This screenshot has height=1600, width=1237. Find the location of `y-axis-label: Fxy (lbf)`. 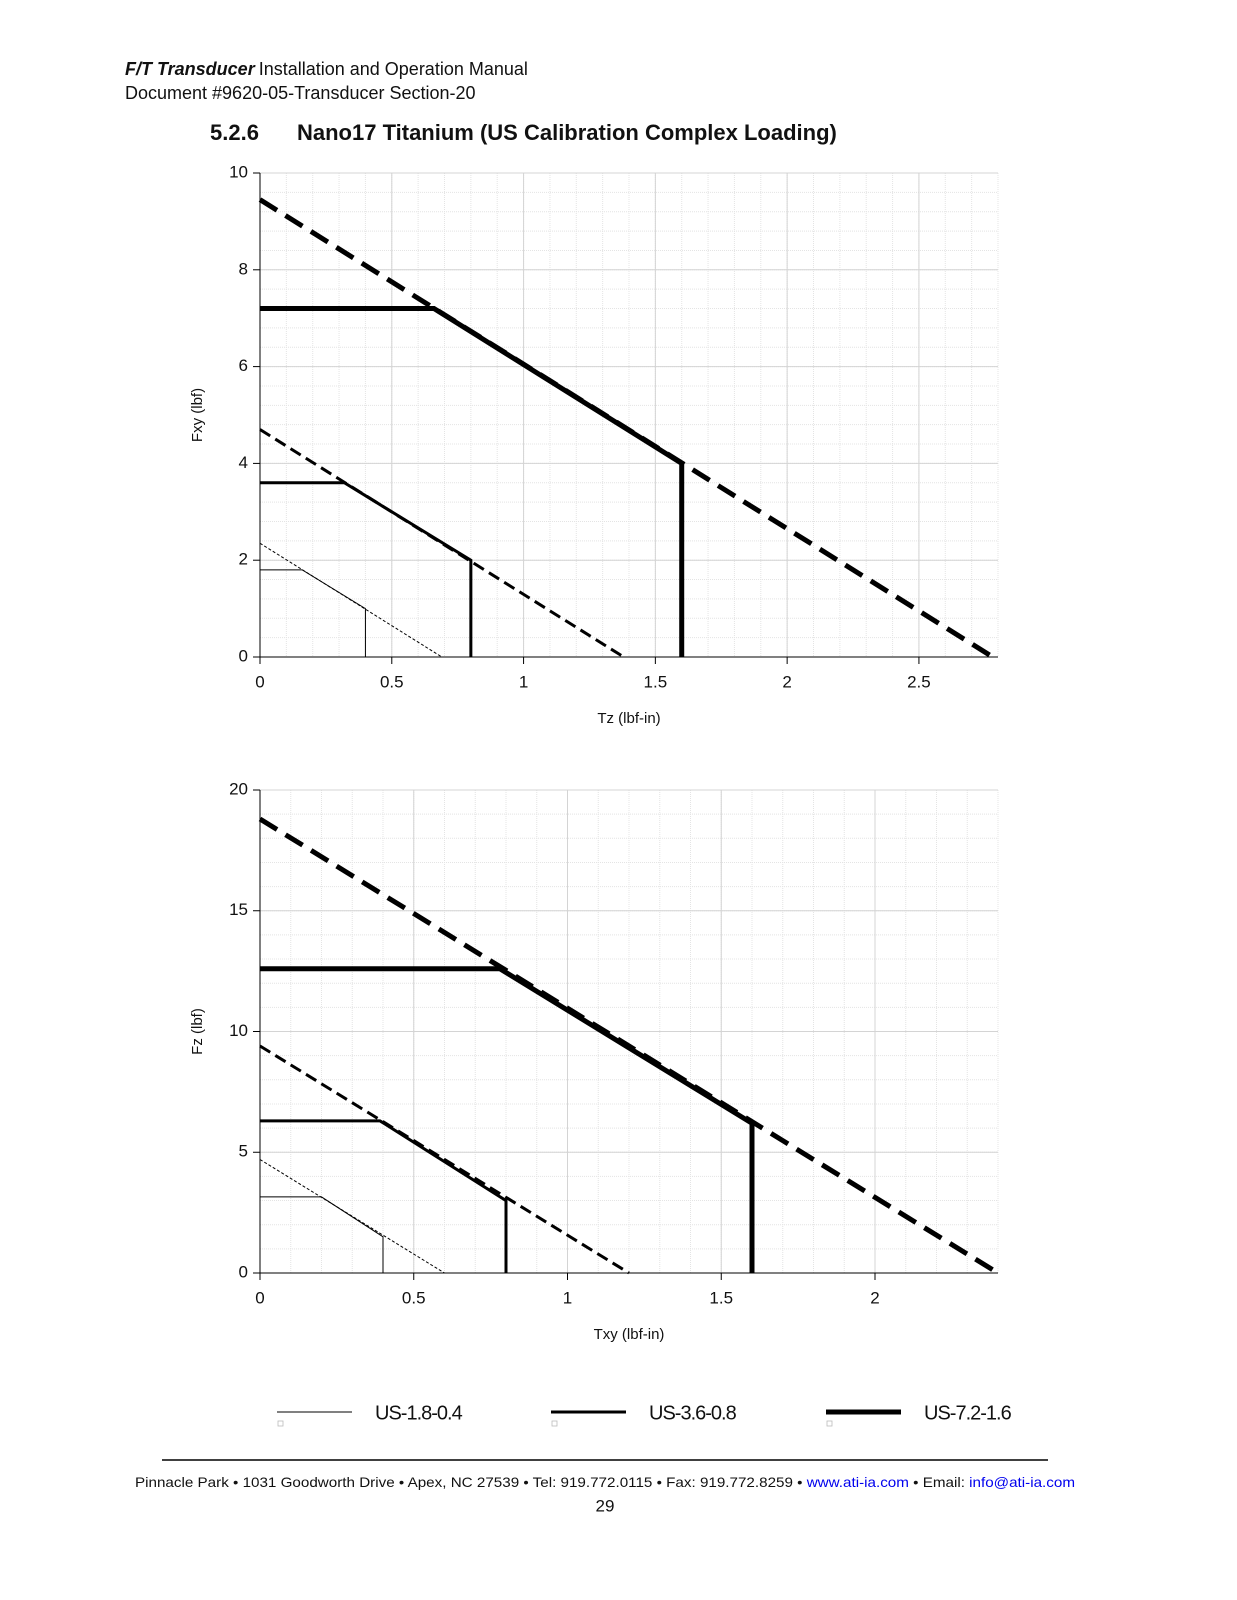

y-axis-label: Fxy (lbf) is located at coordinates (197, 415).